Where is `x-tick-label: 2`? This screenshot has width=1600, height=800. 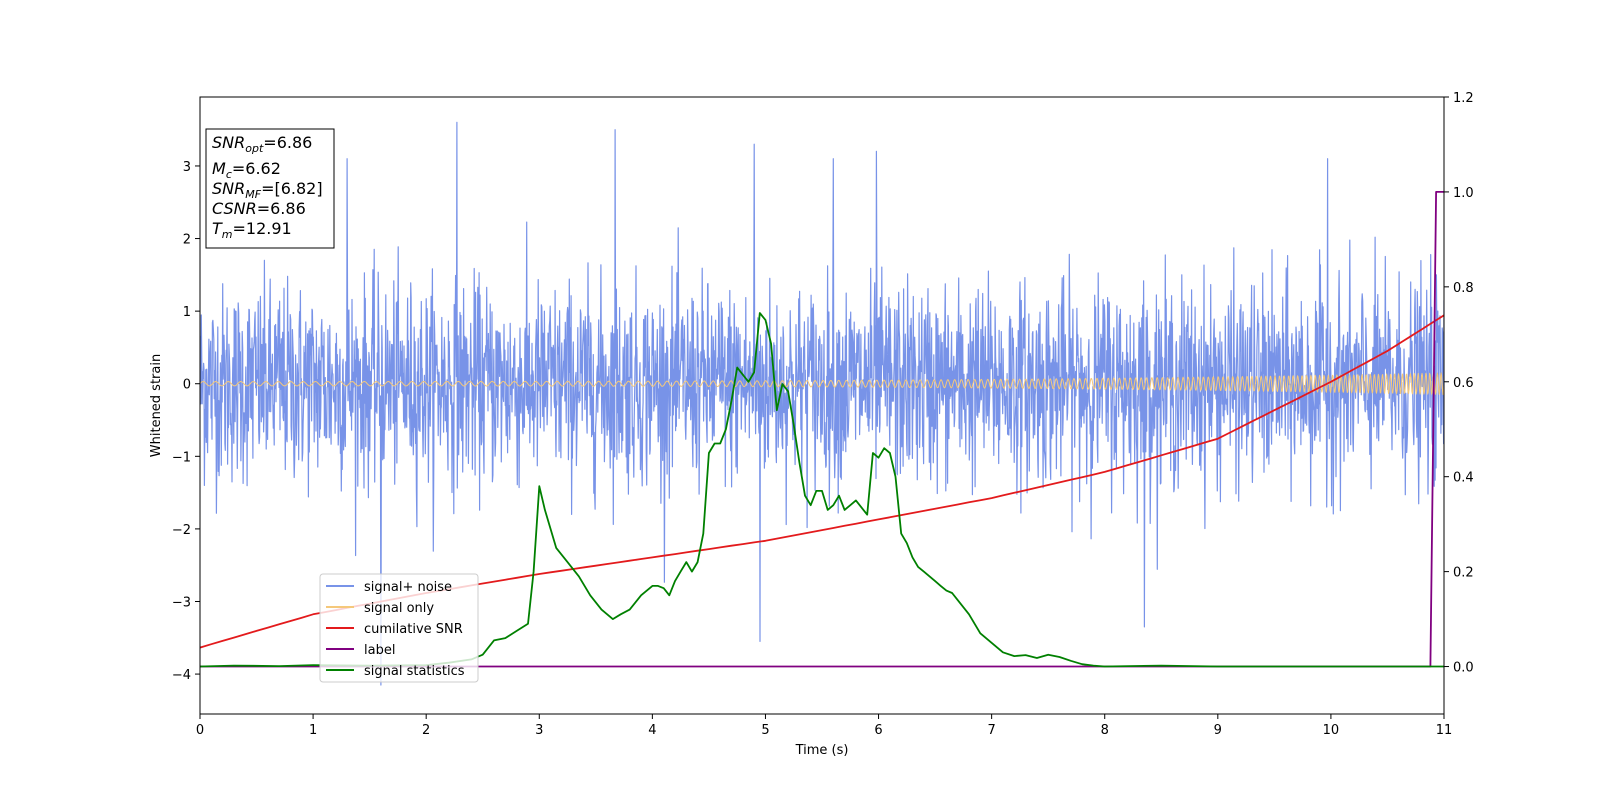 x-tick-label: 2 is located at coordinates (426, 730).